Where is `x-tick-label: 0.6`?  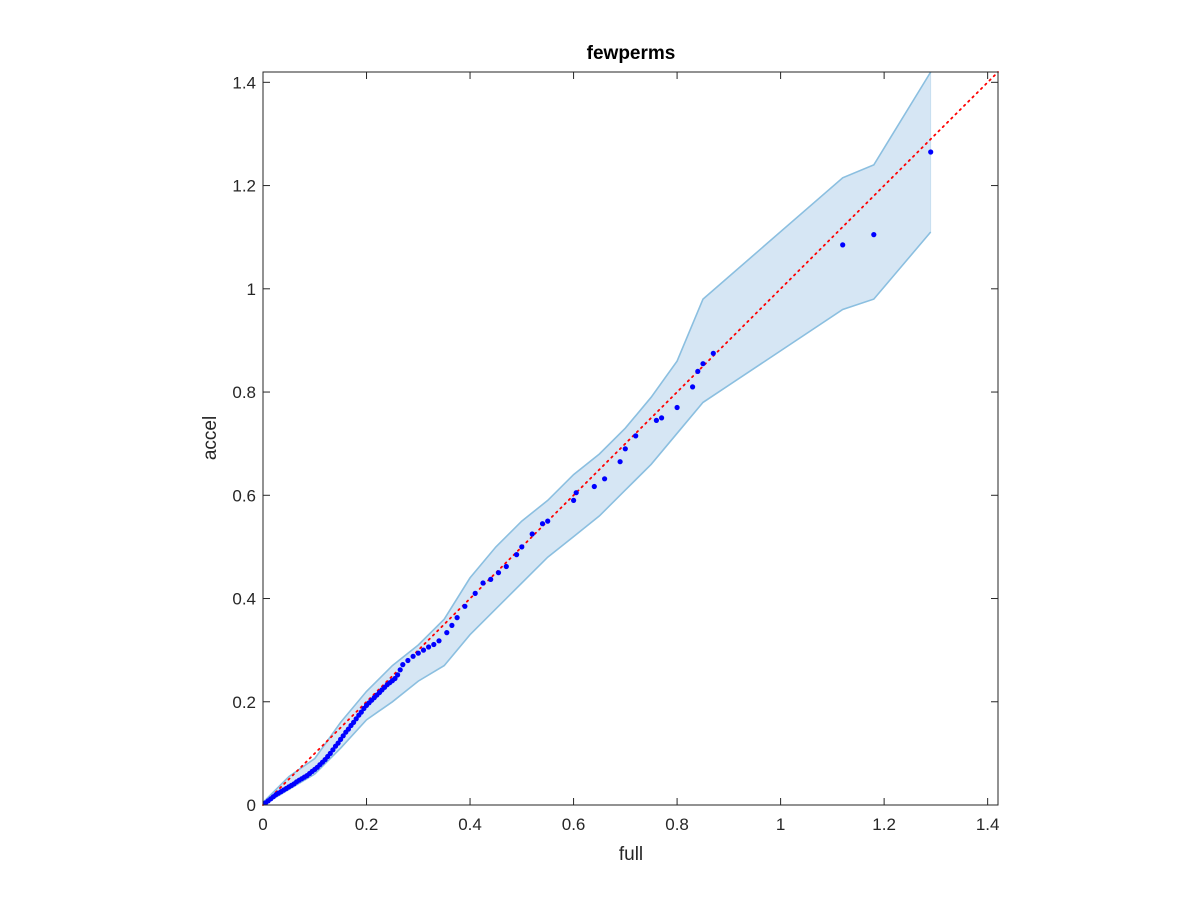 x-tick-label: 0.6 is located at coordinates (574, 824).